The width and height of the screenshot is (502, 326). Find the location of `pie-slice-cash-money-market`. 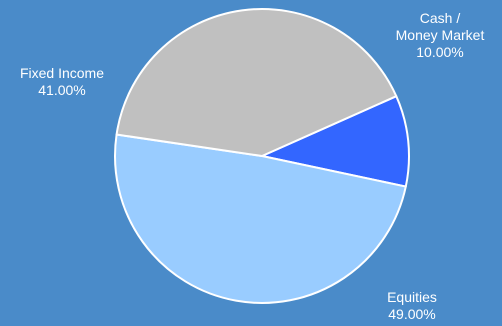

pie-slice-cash-money-market is located at coordinates (335, 141).